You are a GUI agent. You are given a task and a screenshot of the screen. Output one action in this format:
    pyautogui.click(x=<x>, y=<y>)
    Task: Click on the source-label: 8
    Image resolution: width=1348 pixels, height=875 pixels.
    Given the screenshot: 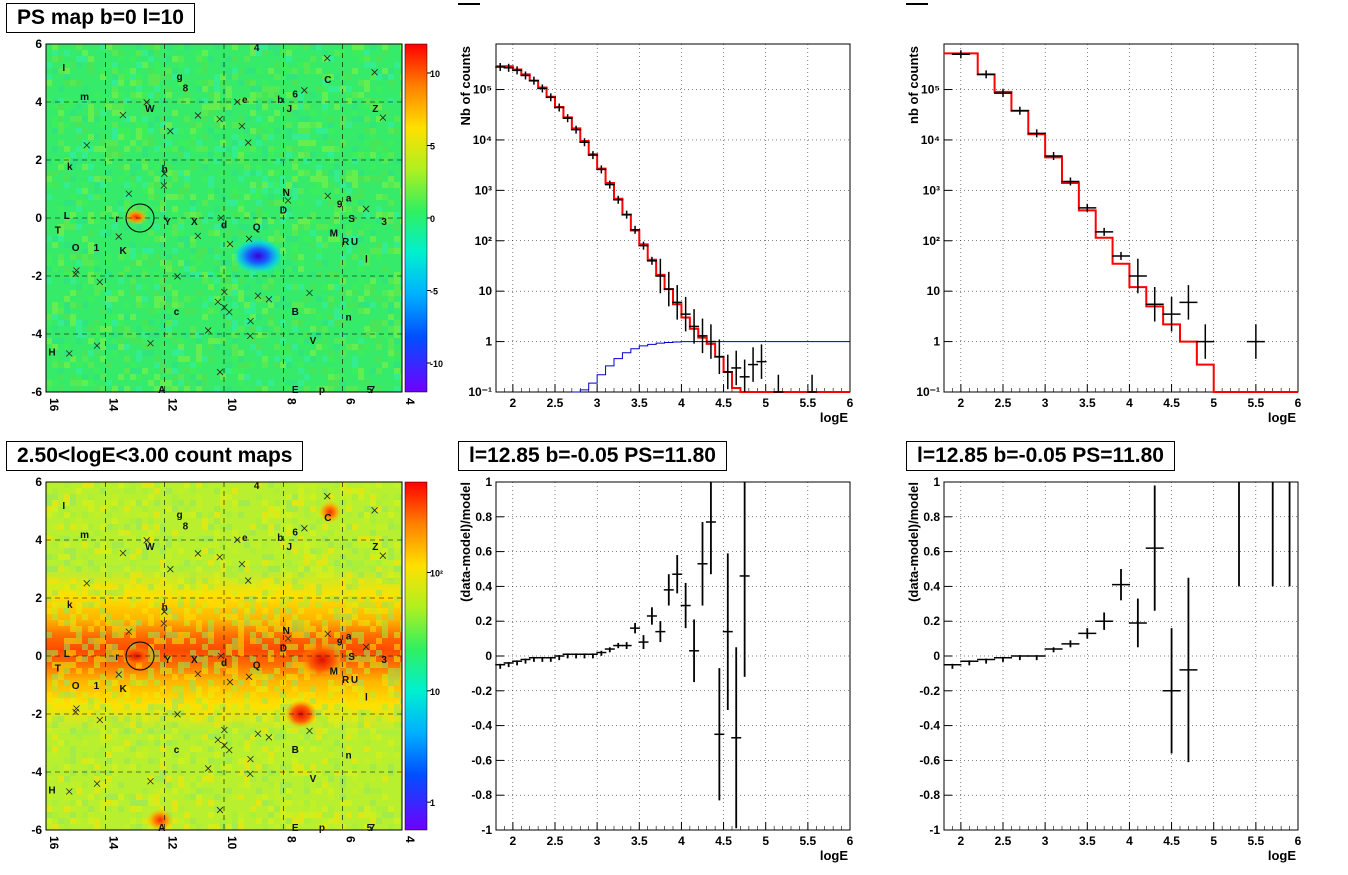 What is the action you would take?
    pyautogui.click(x=186, y=527)
    